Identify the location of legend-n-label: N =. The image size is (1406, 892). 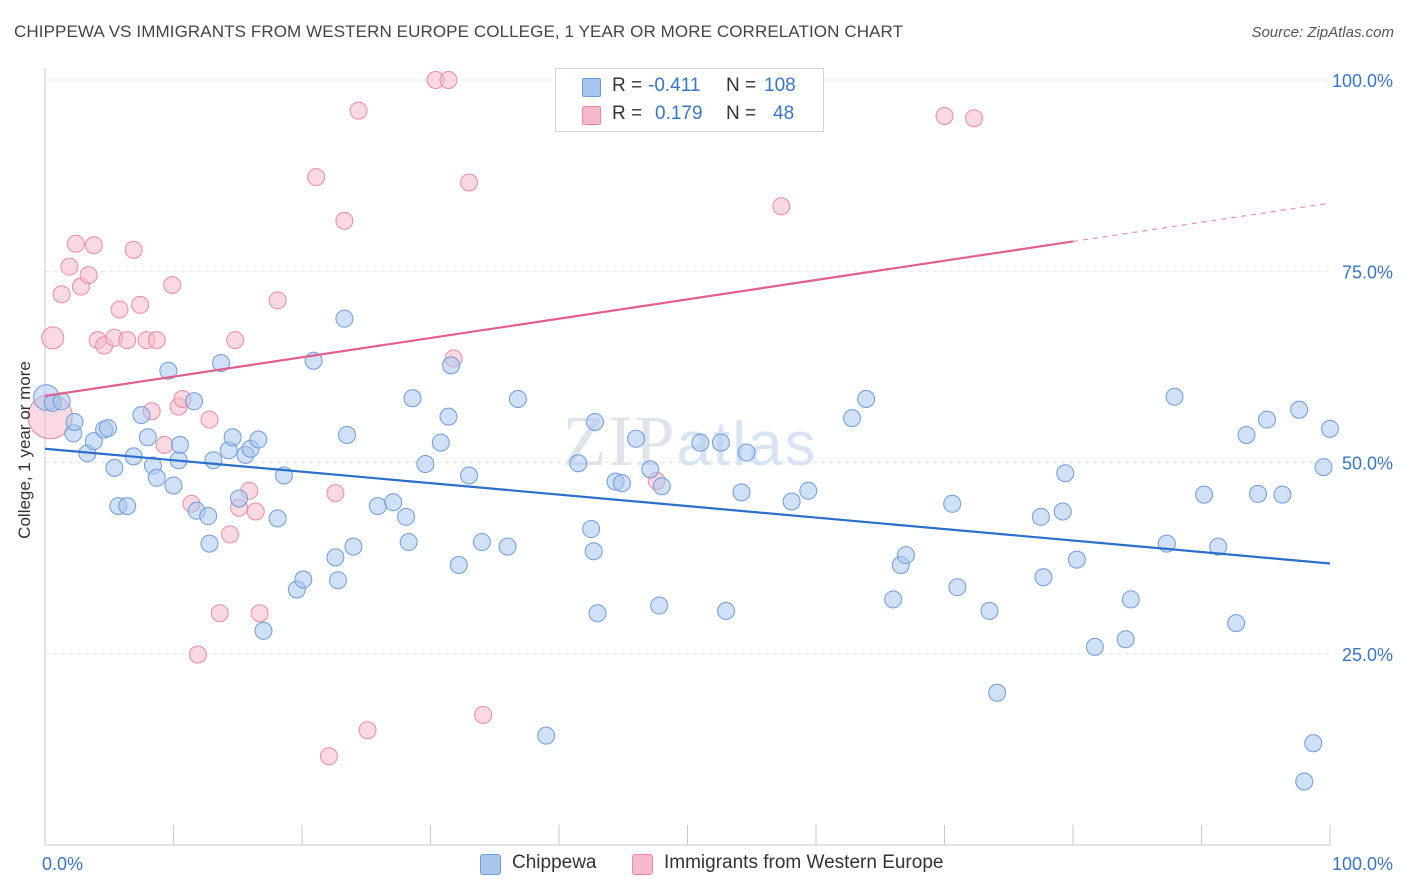
(741, 113).